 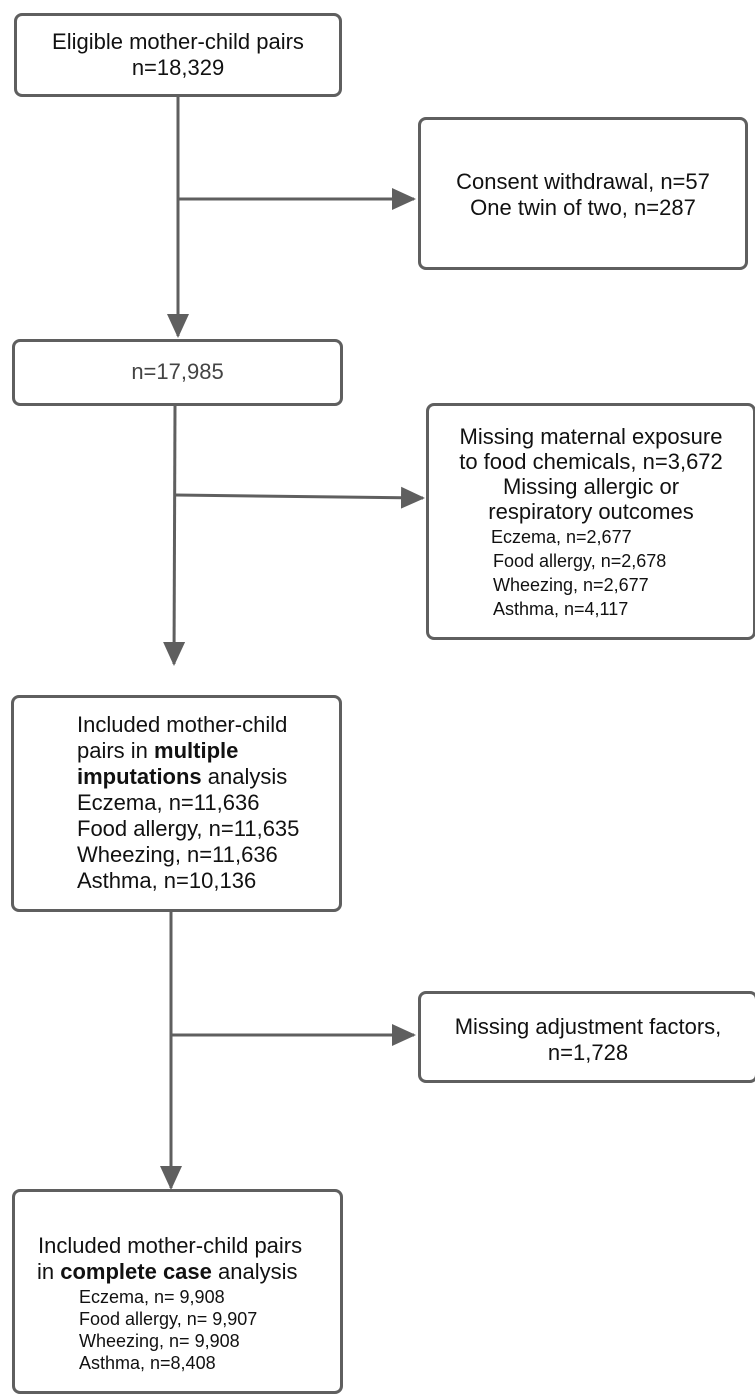 I want to click on multiple-food-allergy: Food allergy, n=11,635, so click(x=188, y=828).